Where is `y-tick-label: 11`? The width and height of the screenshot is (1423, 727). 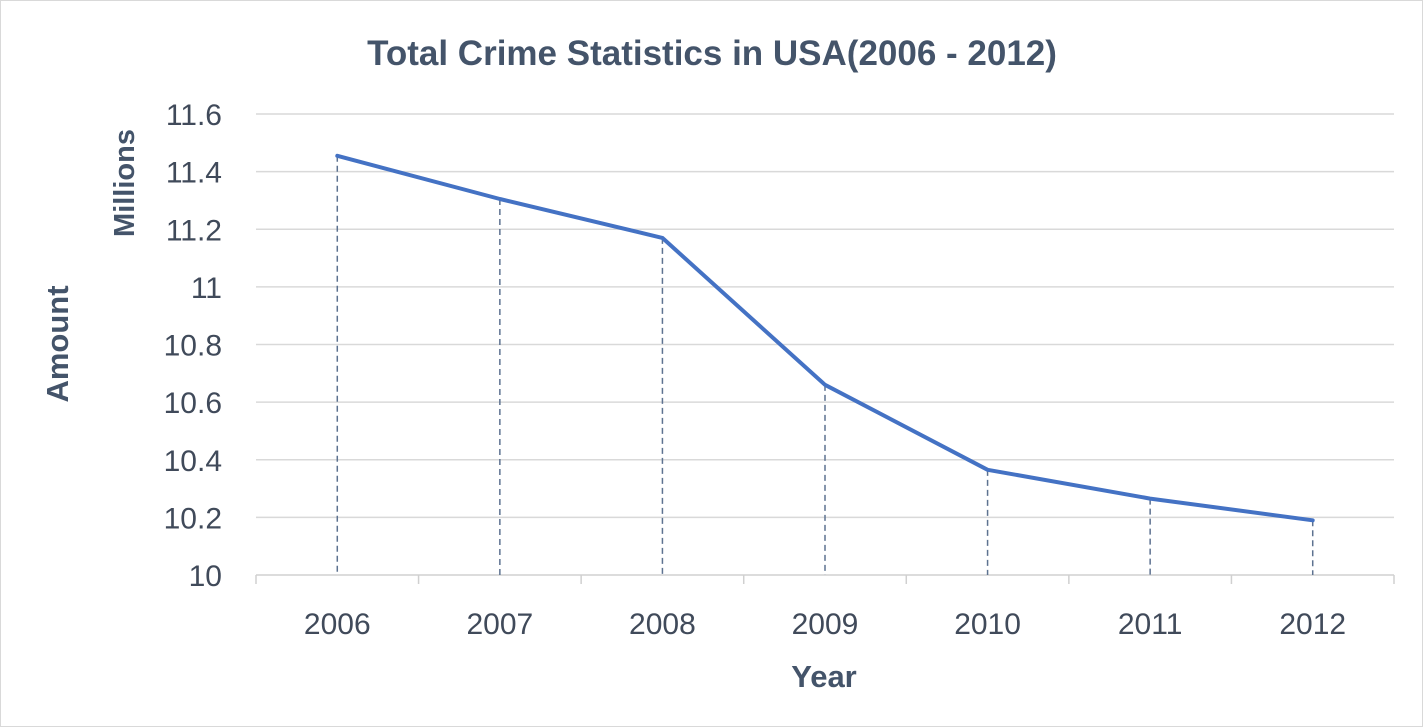 y-tick-label: 11 is located at coordinates (206, 288).